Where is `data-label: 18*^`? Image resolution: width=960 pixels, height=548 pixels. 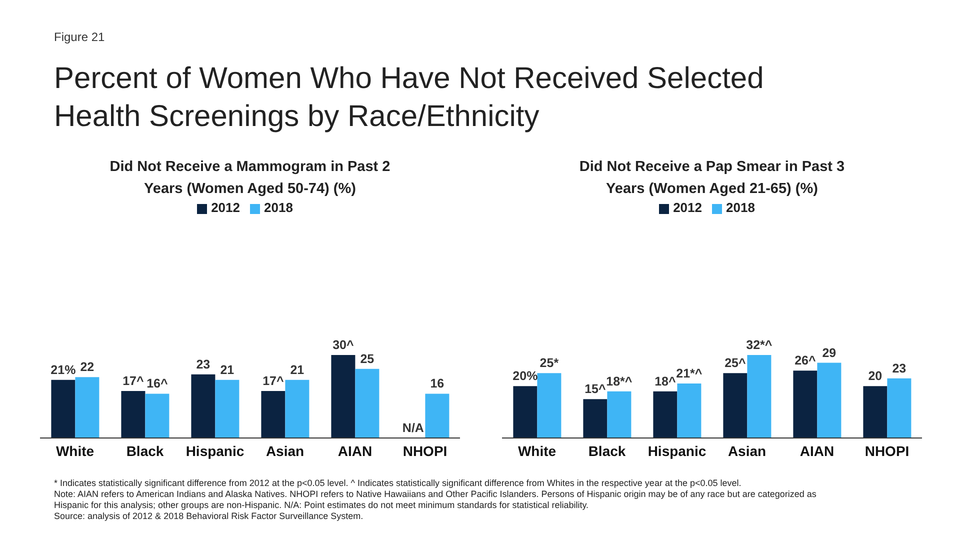
data-label: 18*^ is located at coordinates (619, 381).